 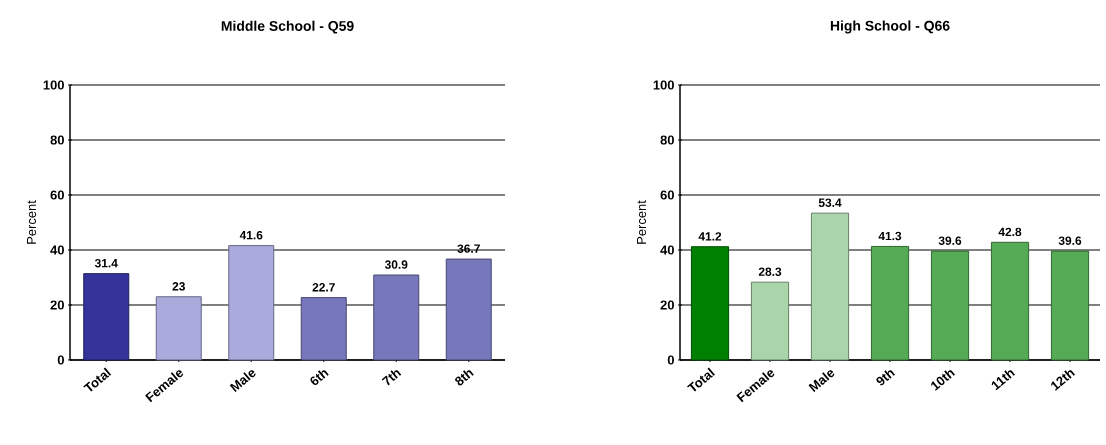 What do you see at coordinates (178, 286) in the screenshot?
I see `data-label: 23` at bounding box center [178, 286].